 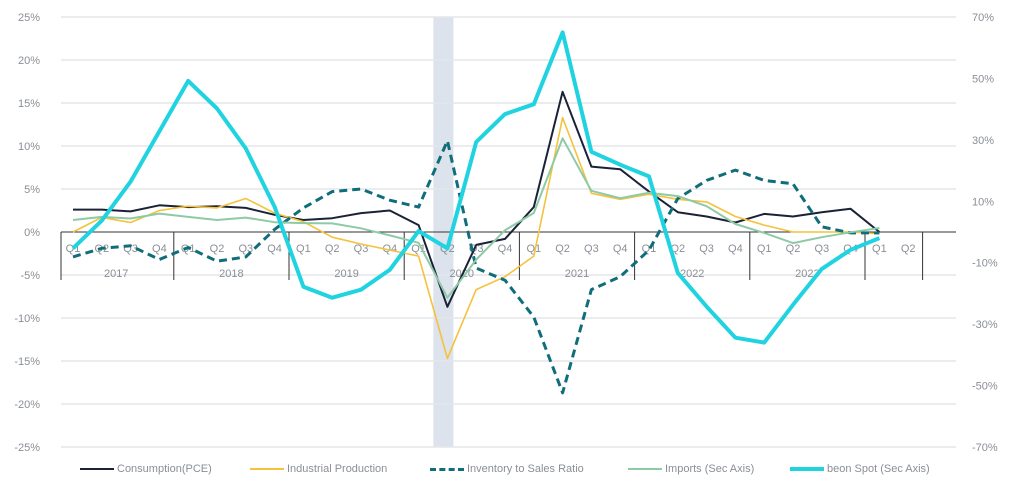 I want to click on y-tick-label: -5%, so click(x=30, y=276).